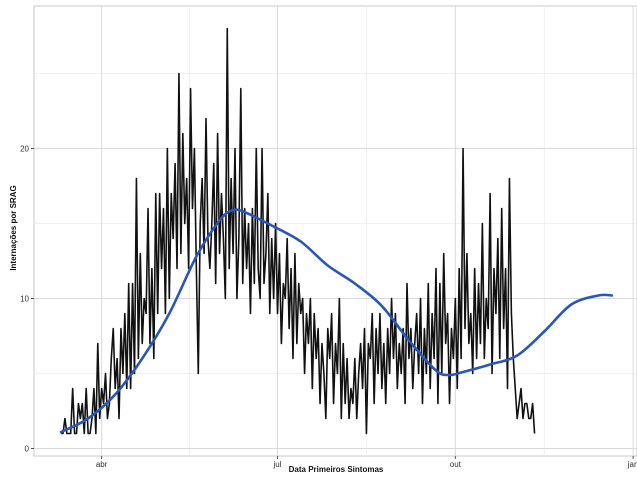 Image resolution: width=637 pixels, height=477 pixels. I want to click on y-tick-label: 0, so click(27, 449).